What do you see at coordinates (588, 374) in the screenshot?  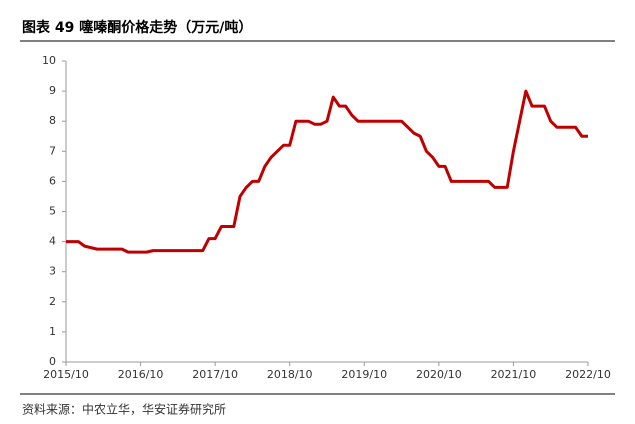 I see `x-tick-label: 2022/10` at bounding box center [588, 374].